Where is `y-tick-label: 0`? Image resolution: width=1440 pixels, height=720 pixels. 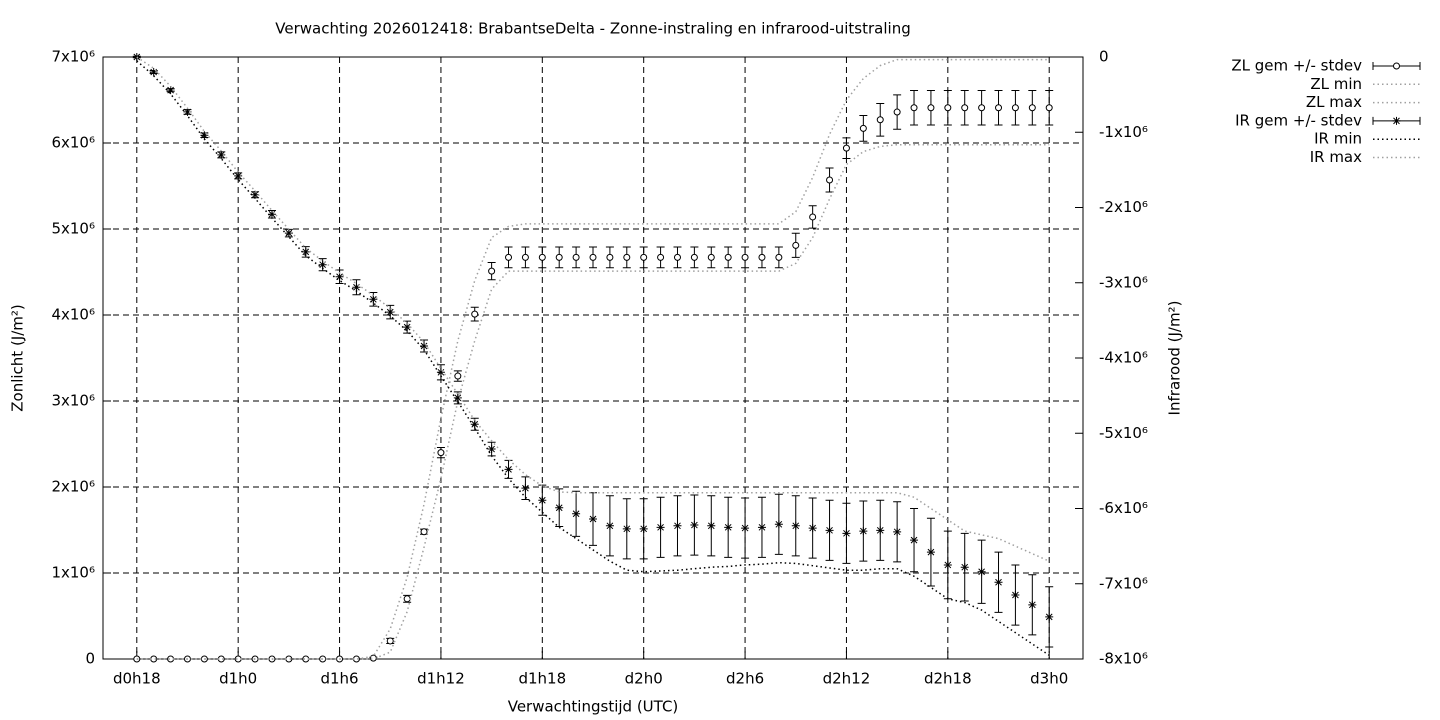 y-tick-label: 0 is located at coordinates (90, 659).